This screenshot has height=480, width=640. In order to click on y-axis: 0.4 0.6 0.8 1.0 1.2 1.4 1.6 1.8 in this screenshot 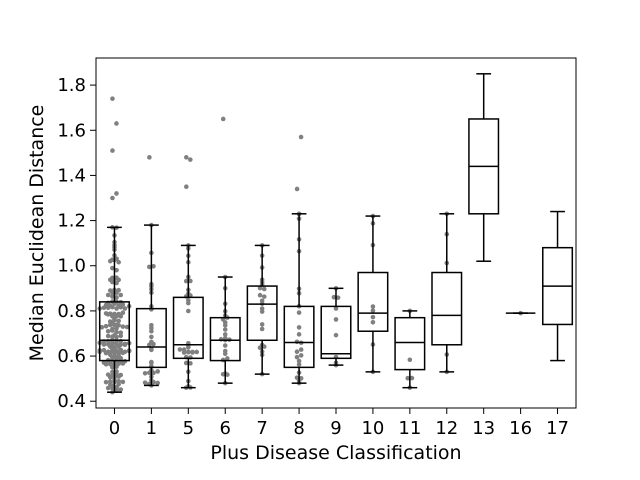, I will do `click(76, 243)`.